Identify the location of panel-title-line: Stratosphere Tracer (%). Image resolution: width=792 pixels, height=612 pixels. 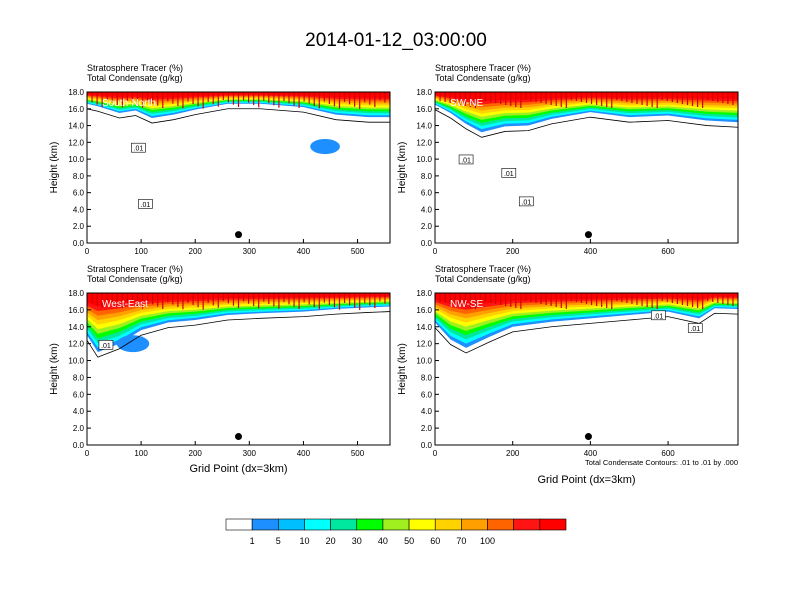
(135, 68).